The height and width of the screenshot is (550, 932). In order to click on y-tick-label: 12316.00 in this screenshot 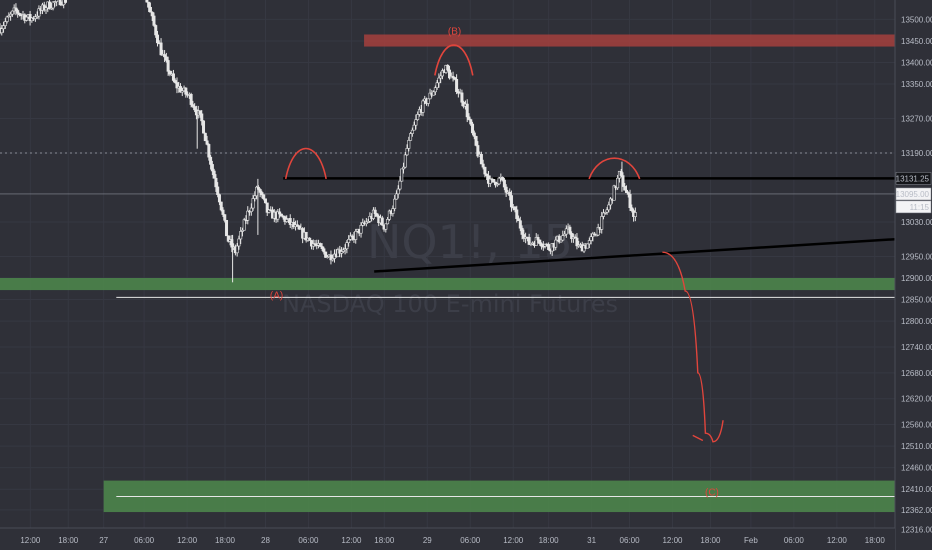, I will do `click(916, 530)`.